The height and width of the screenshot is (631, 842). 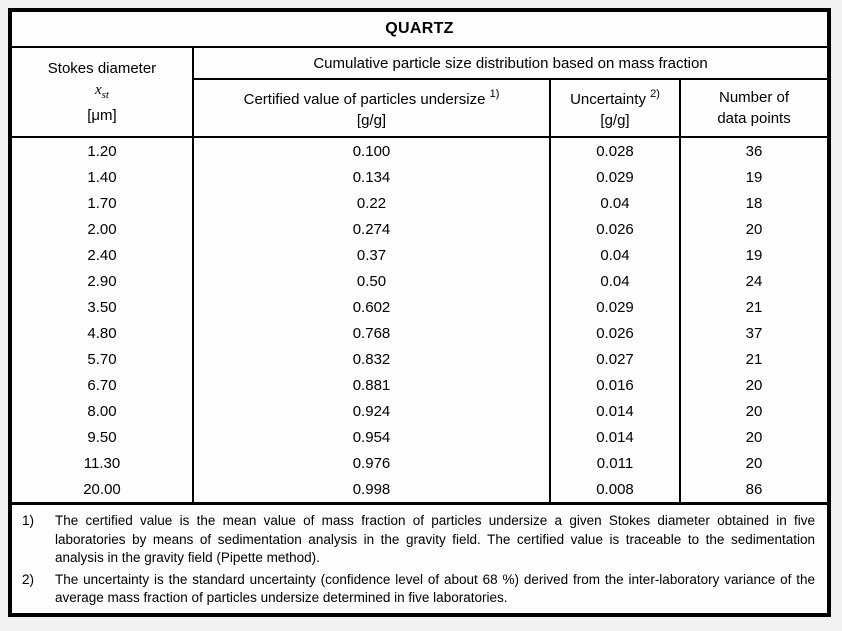 What do you see at coordinates (102, 489) in the screenshot?
I see `cell-stokes-diameter: 20.00` at bounding box center [102, 489].